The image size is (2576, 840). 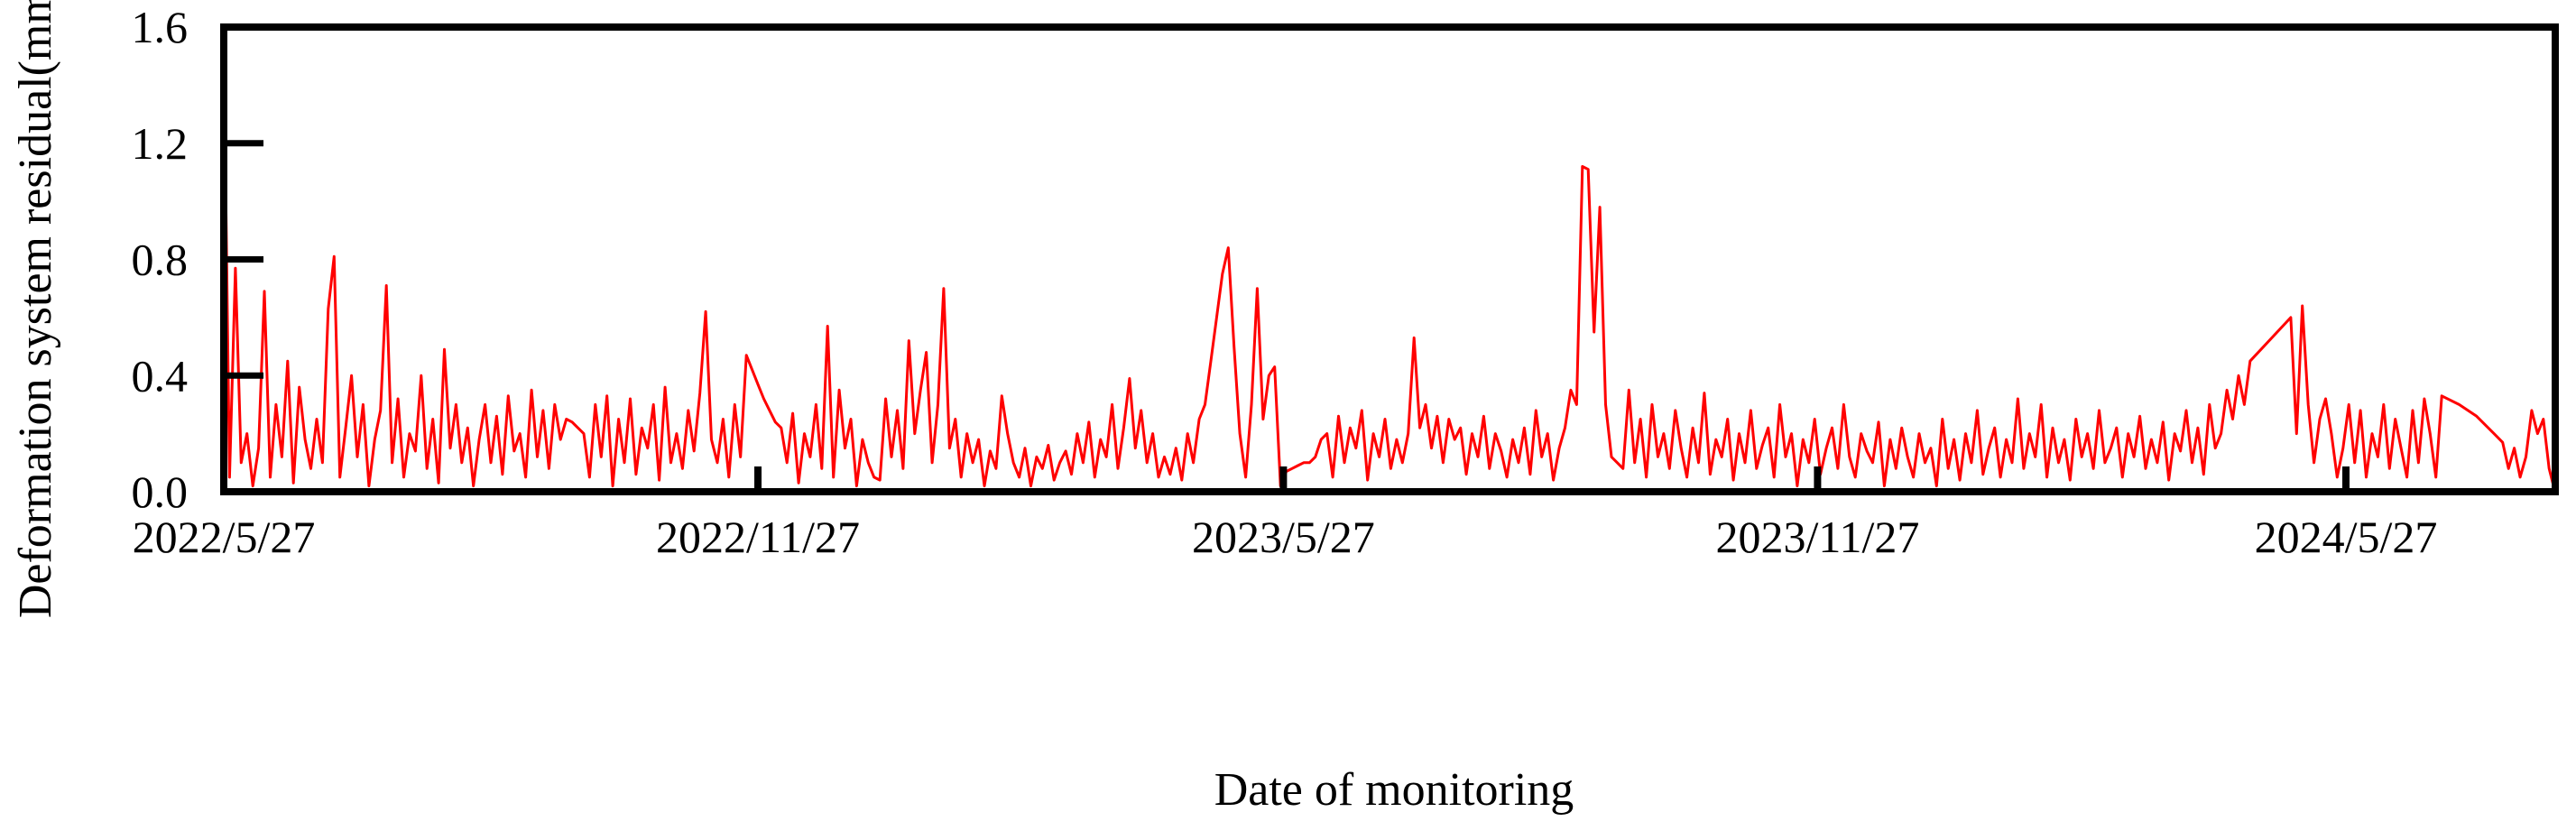 What do you see at coordinates (2346, 537) in the screenshot?
I see `x-tick-label: 2024/5/27` at bounding box center [2346, 537].